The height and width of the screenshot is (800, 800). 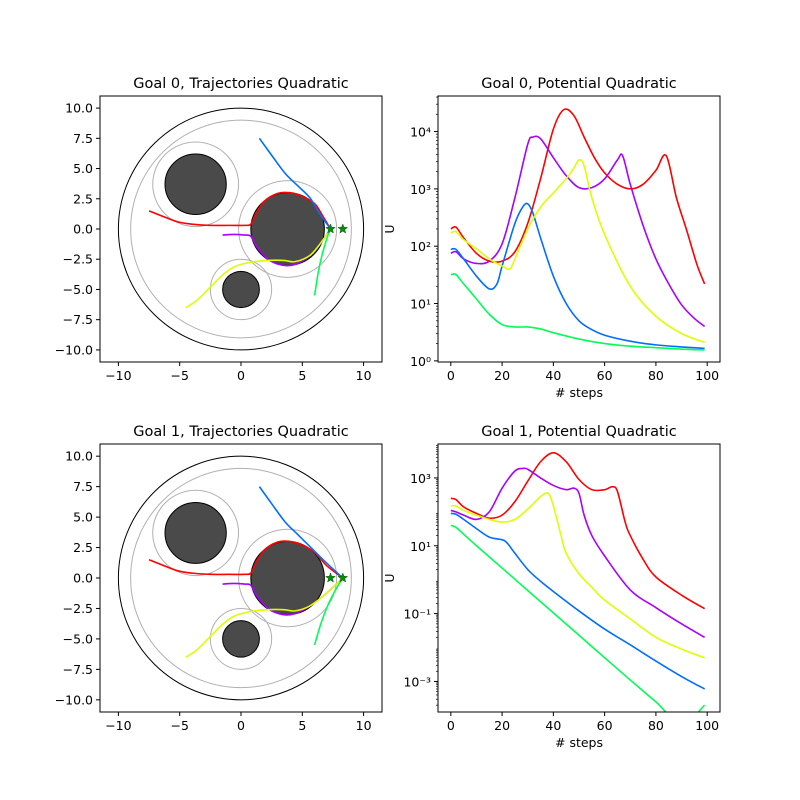 What do you see at coordinates (420, 361) in the screenshot?
I see `y-tick-label: 10⁰` at bounding box center [420, 361].